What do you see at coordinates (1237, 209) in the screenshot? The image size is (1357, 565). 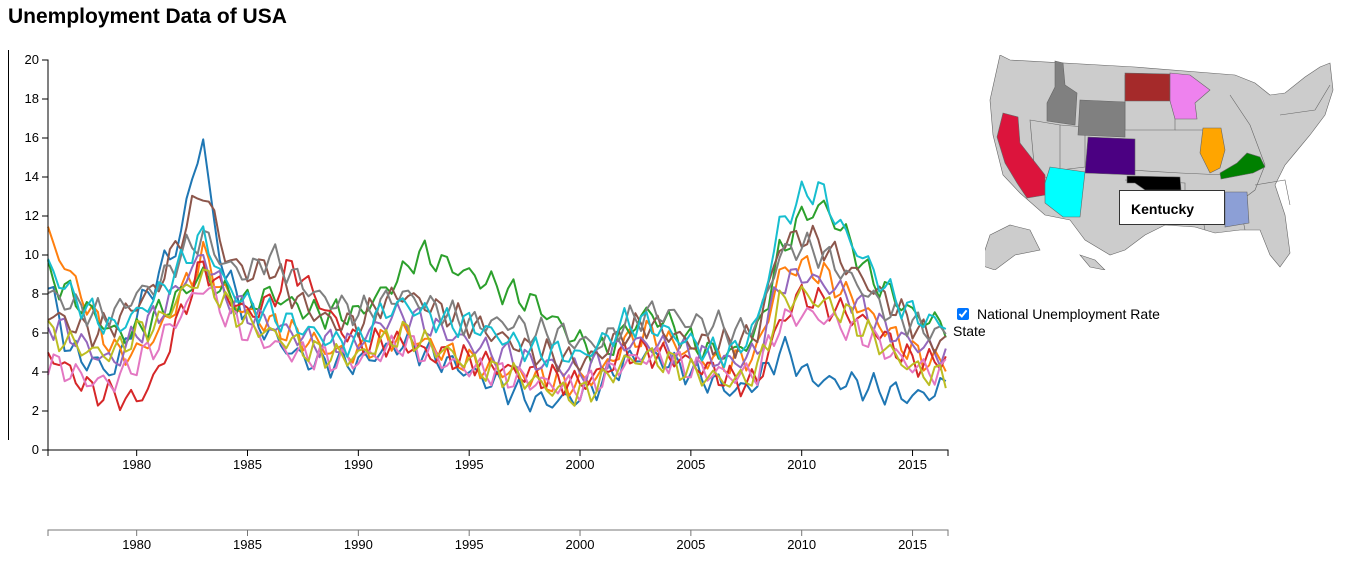 I see `map-state-alabama` at bounding box center [1237, 209].